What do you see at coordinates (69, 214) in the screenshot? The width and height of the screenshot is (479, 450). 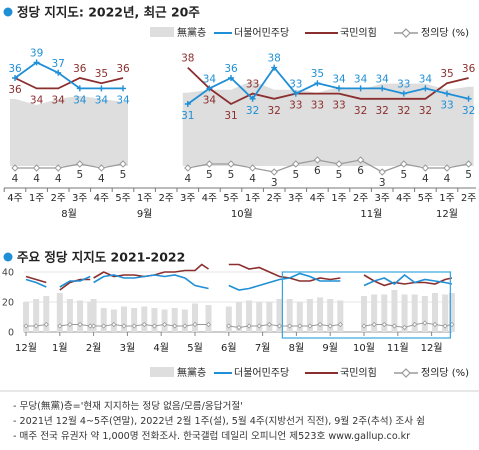 I see `month-label: 8월` at bounding box center [69, 214].